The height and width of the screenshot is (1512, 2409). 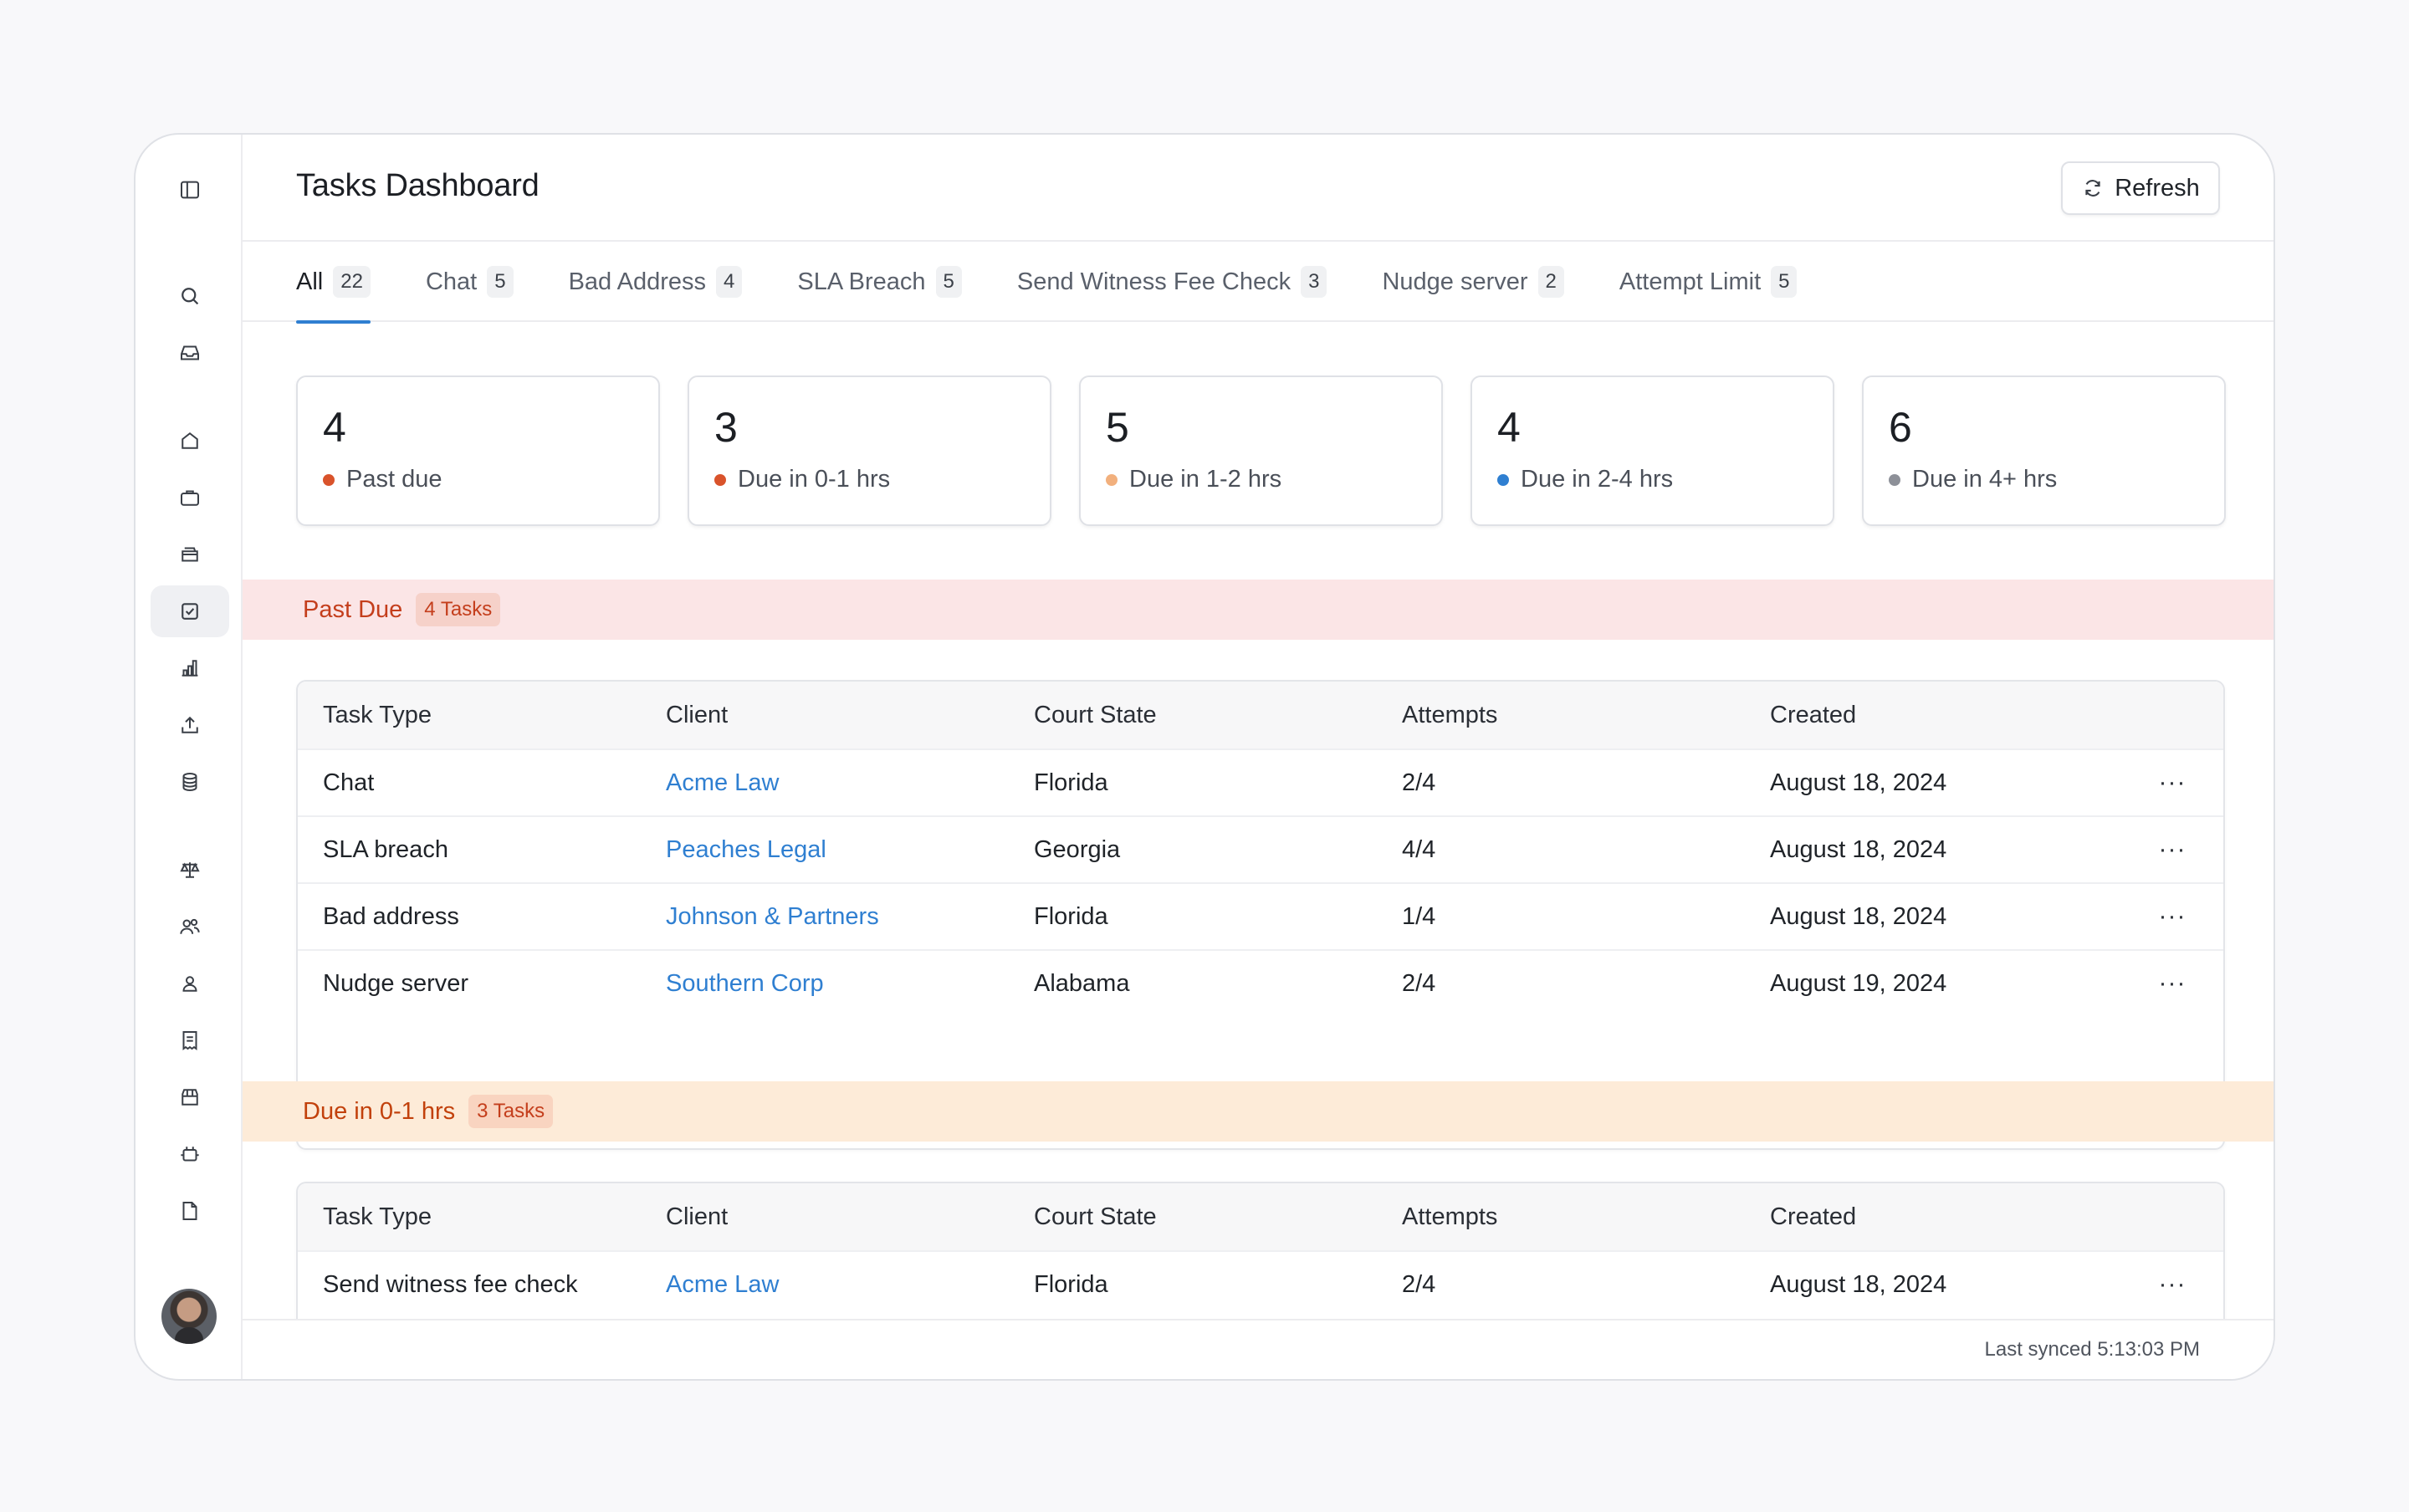 What do you see at coordinates (190, 1211) in the screenshot?
I see `file-icon` at bounding box center [190, 1211].